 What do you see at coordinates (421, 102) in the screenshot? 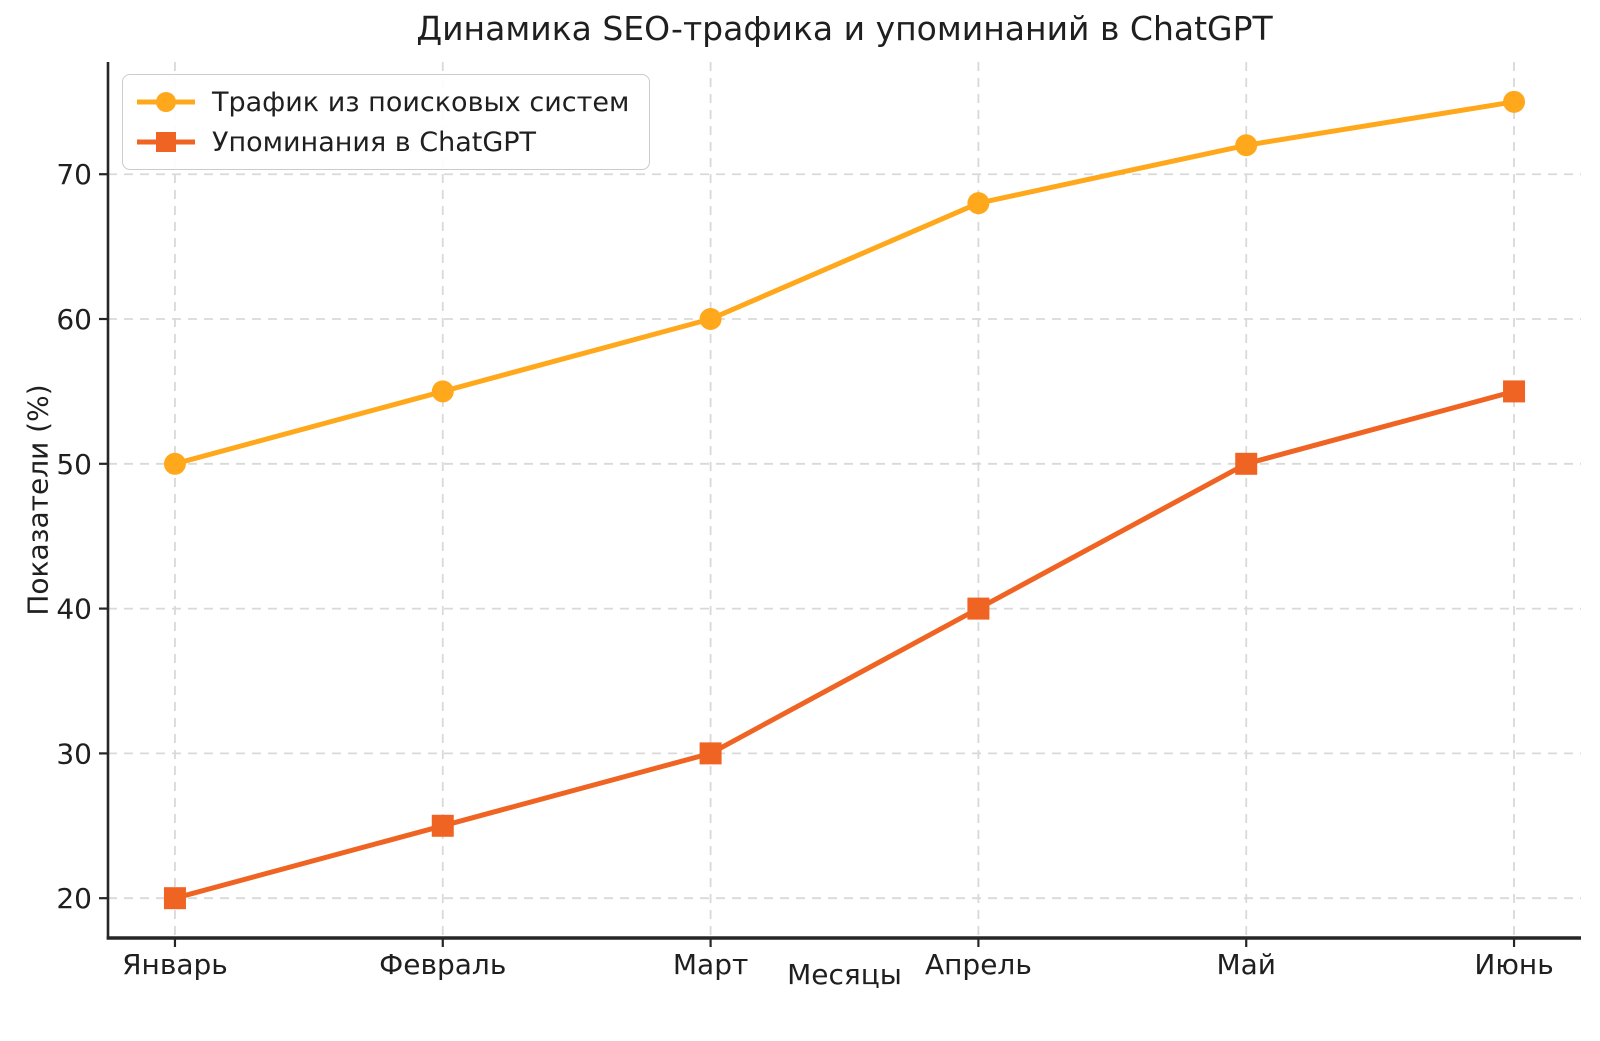
I see `legend-label-1: Трафик из поисковых систем` at bounding box center [421, 102].